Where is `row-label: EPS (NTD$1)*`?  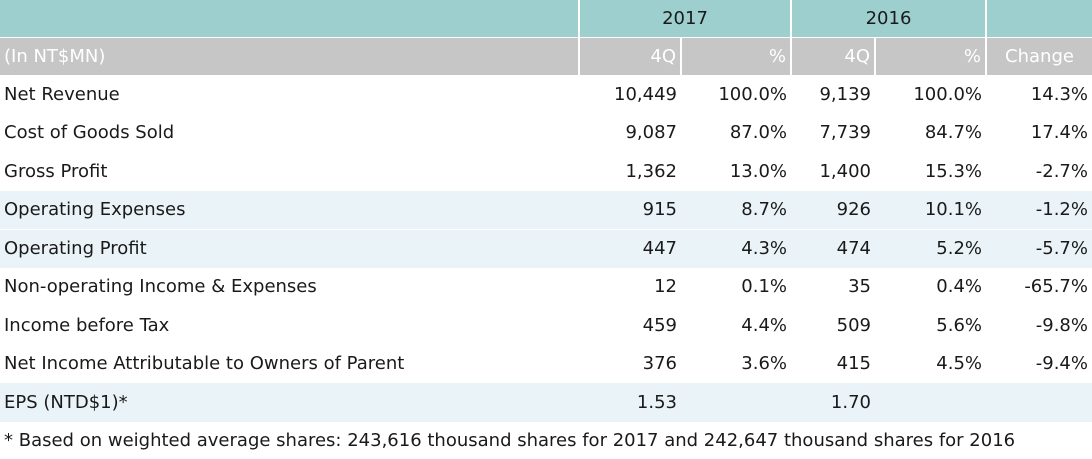
row-label: EPS (NTD$1)* is located at coordinates (289, 402).